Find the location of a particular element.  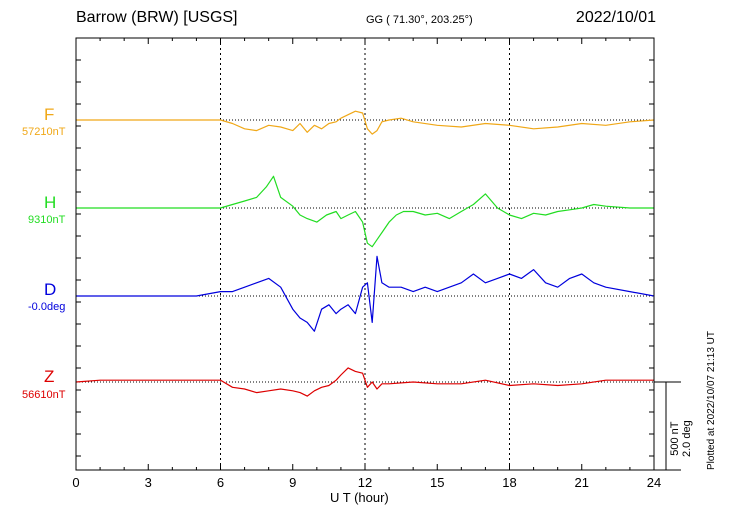

x-tick-label-6: 6 is located at coordinates (220, 482).